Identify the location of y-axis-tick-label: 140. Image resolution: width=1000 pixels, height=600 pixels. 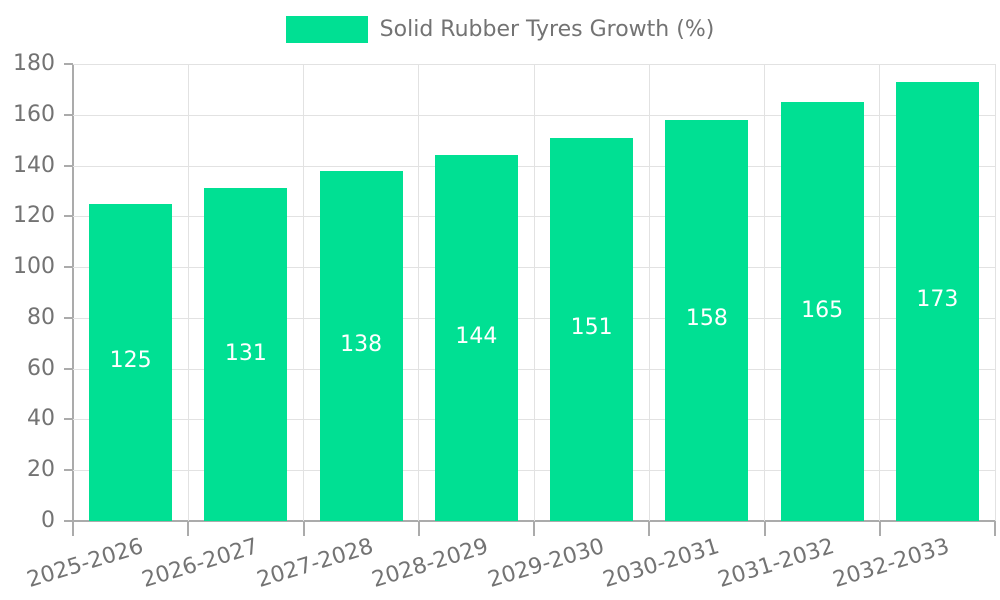
(34, 165).